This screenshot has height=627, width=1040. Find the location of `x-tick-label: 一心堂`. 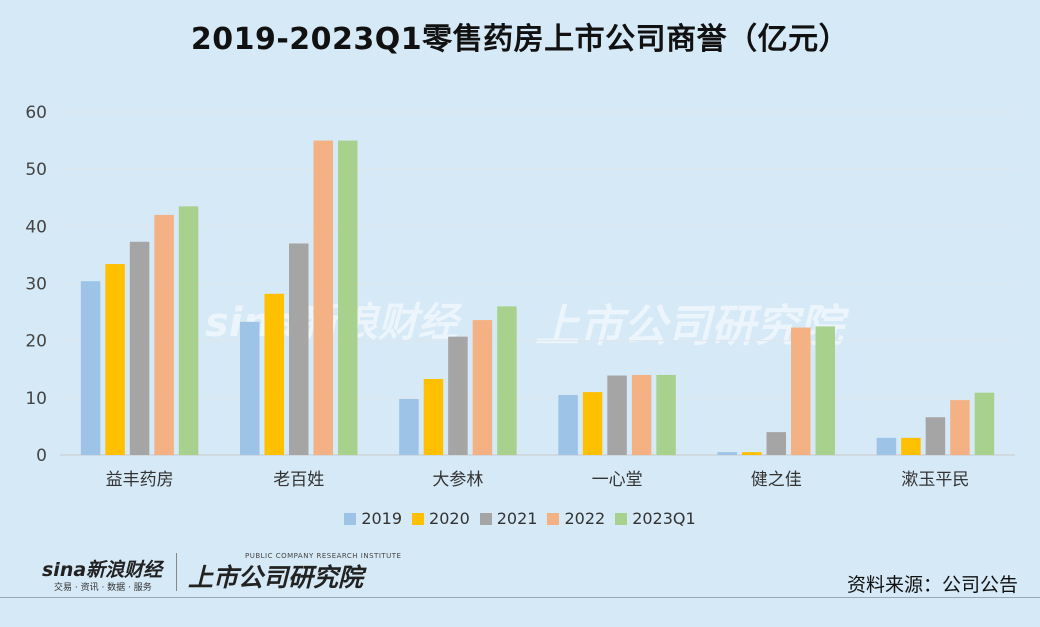

x-tick-label: 一心堂 is located at coordinates (617, 480).